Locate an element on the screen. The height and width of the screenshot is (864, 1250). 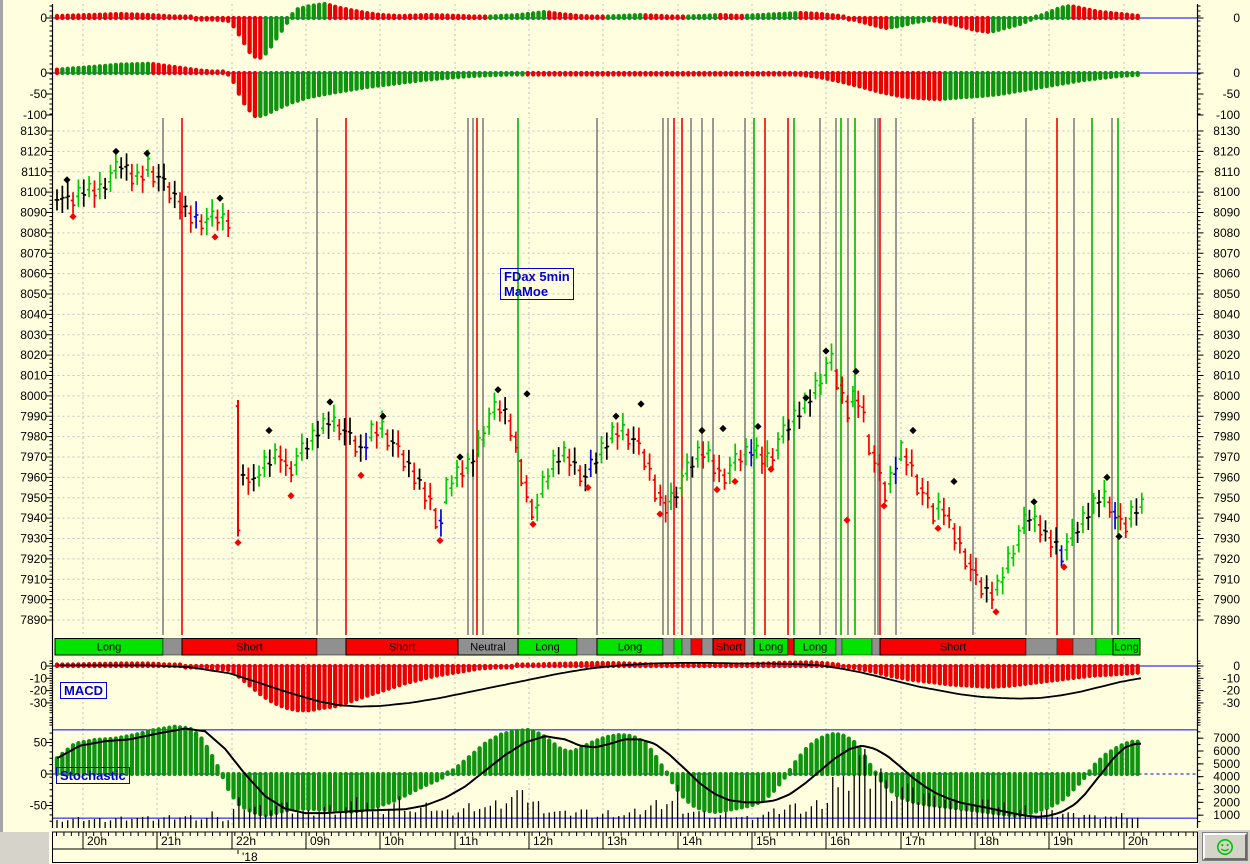
hour-label: 16h is located at coordinates (840, 841).